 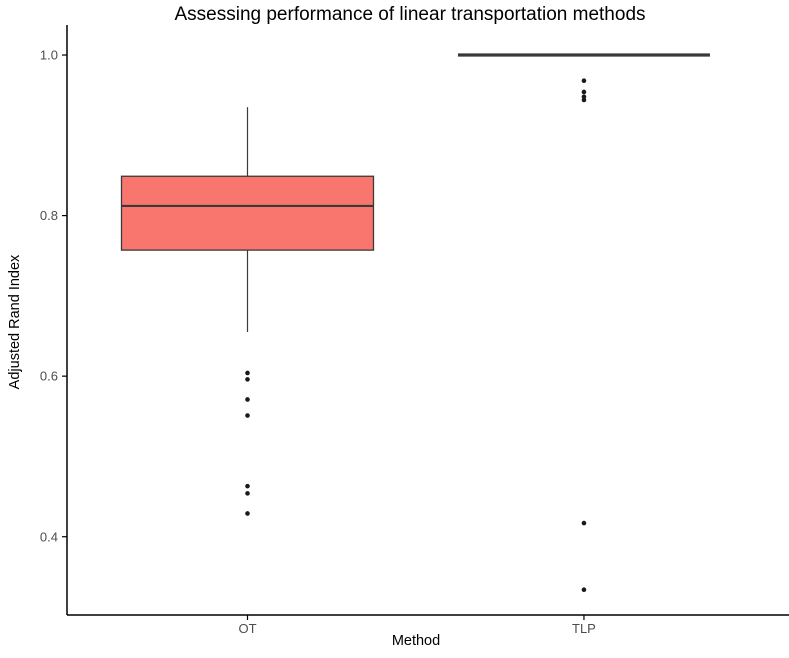 I want to click on y-tick-label: 0.6, so click(x=49, y=376).